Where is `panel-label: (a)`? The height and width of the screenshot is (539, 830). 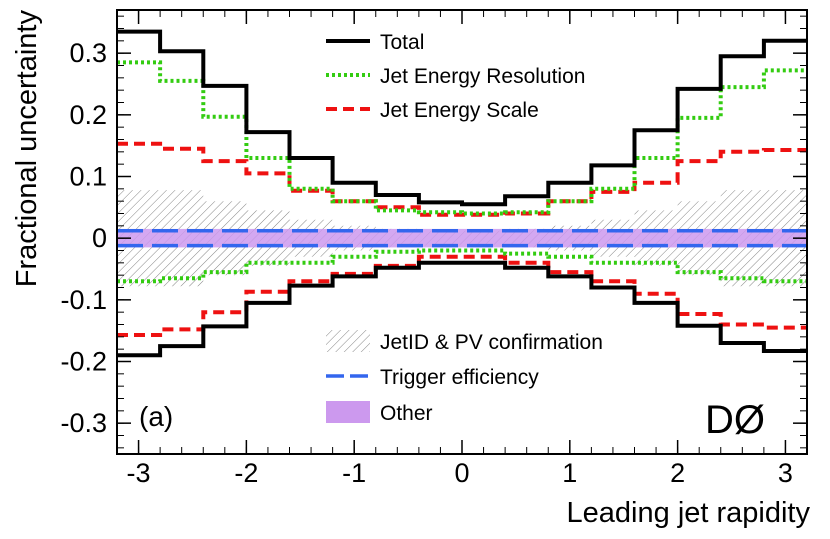 panel-label: (a) is located at coordinates (156, 416).